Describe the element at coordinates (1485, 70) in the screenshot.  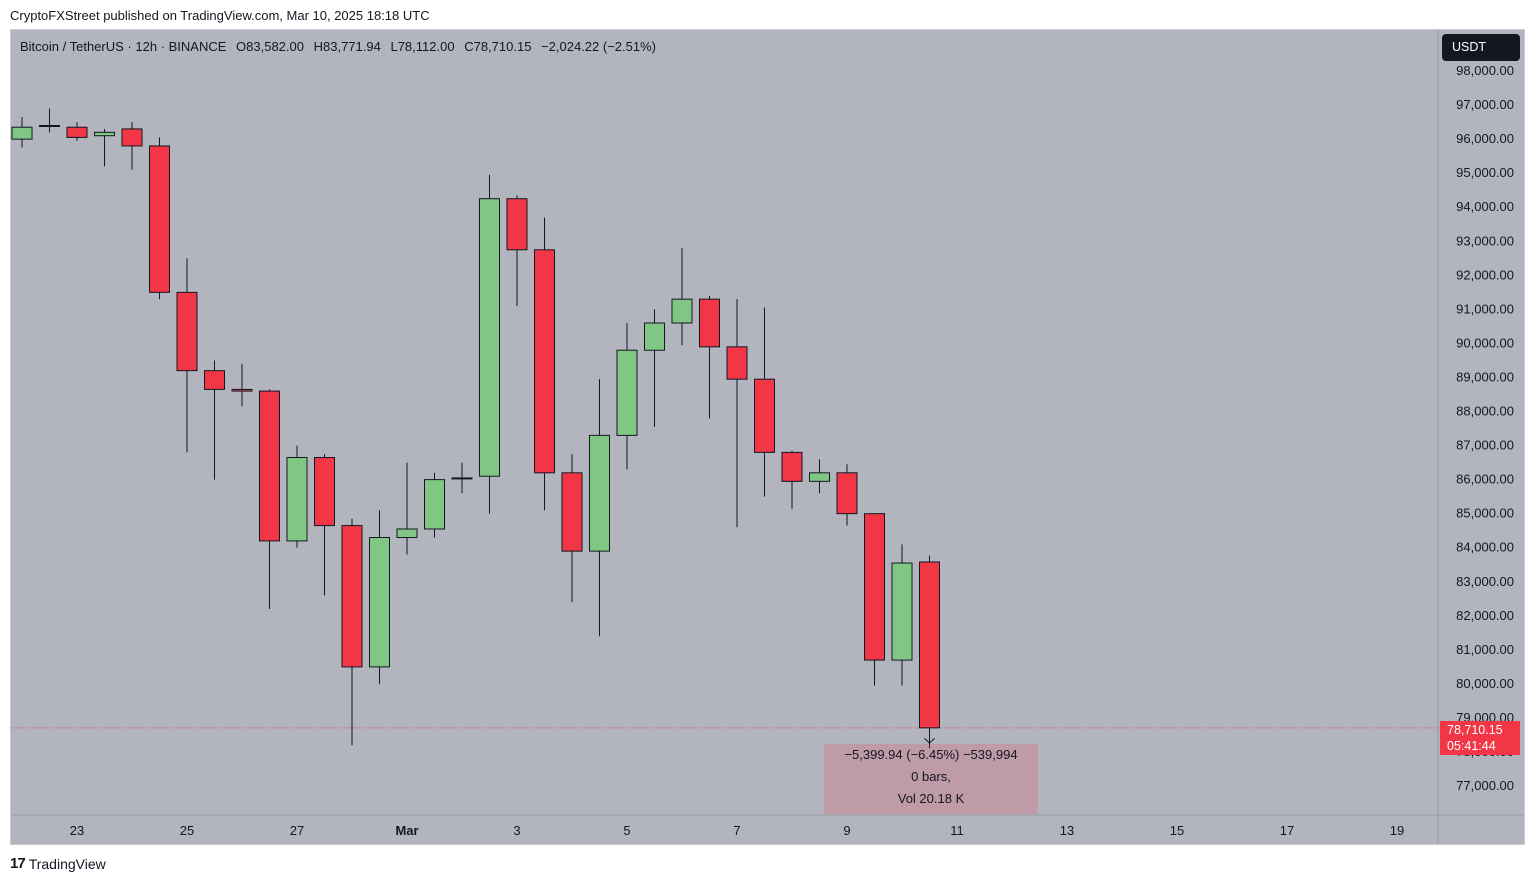
I see `y-tick-label: 98,000.00` at that location.